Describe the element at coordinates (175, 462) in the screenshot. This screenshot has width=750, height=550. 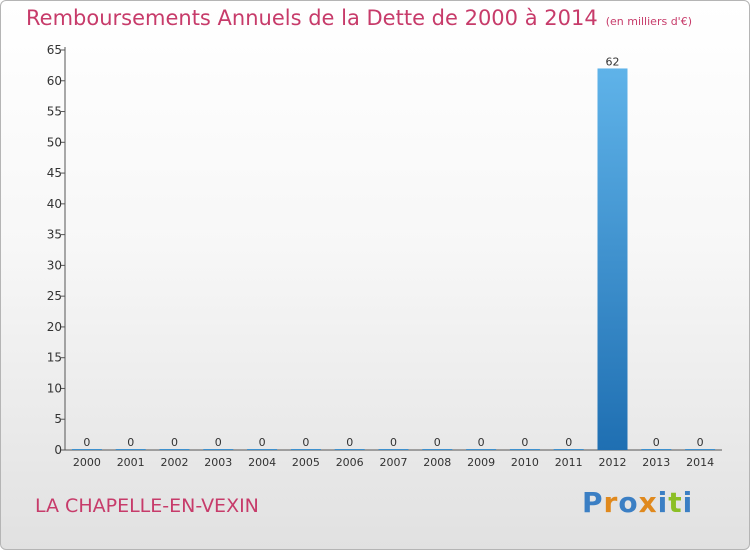
I see `x-tick-label: 2002` at that location.